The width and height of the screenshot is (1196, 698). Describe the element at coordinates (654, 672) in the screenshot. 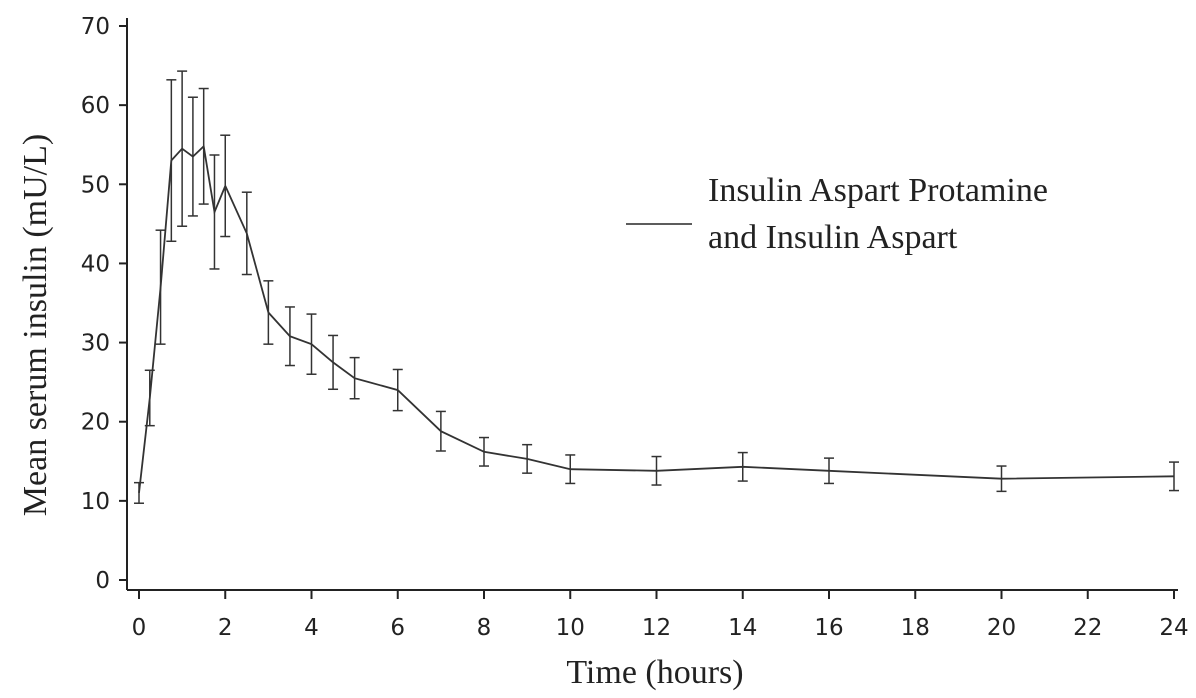

I see `x-axis-title: Time (hours)` at that location.